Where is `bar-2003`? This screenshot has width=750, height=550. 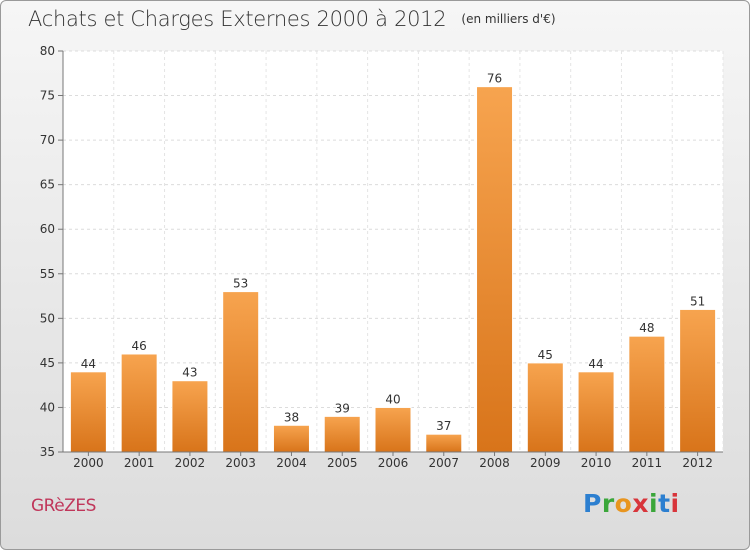 bar-2003 is located at coordinates (241, 372).